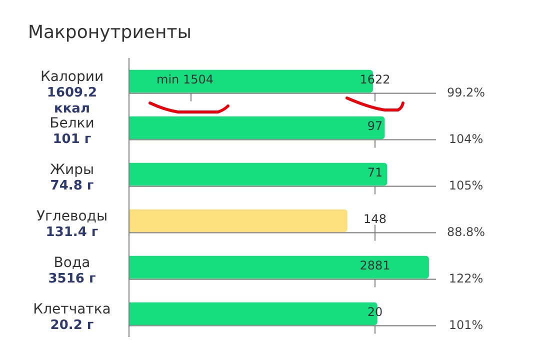 Image resolution: width=537 pixels, height=353 pixels. Describe the element at coordinates (466, 278) in the screenshot. I see `data-label: 122%` at that location.